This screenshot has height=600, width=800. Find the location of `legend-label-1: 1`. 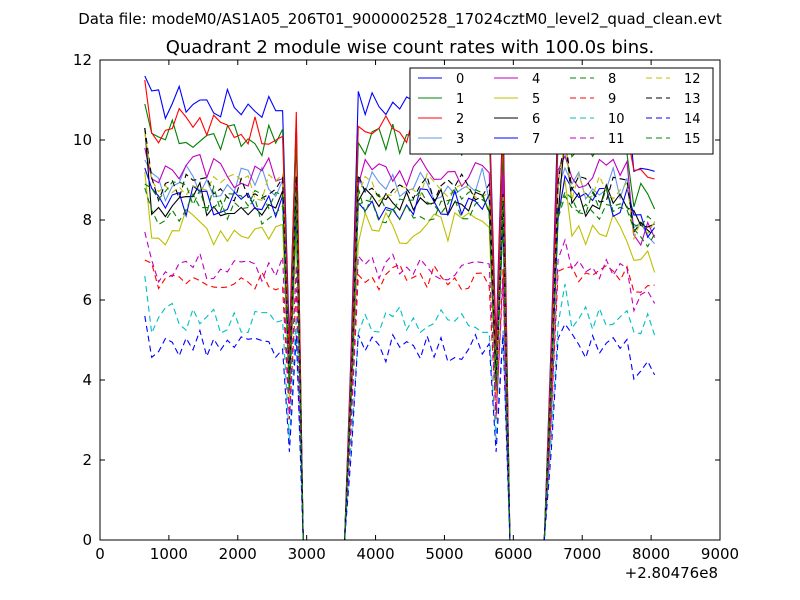

legend-label-1: 1 is located at coordinates (460, 99).